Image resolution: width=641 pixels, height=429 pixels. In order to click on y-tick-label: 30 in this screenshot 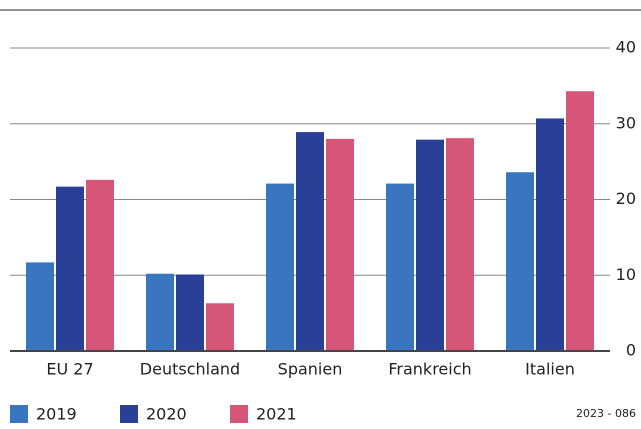, I will do `click(626, 122)`.